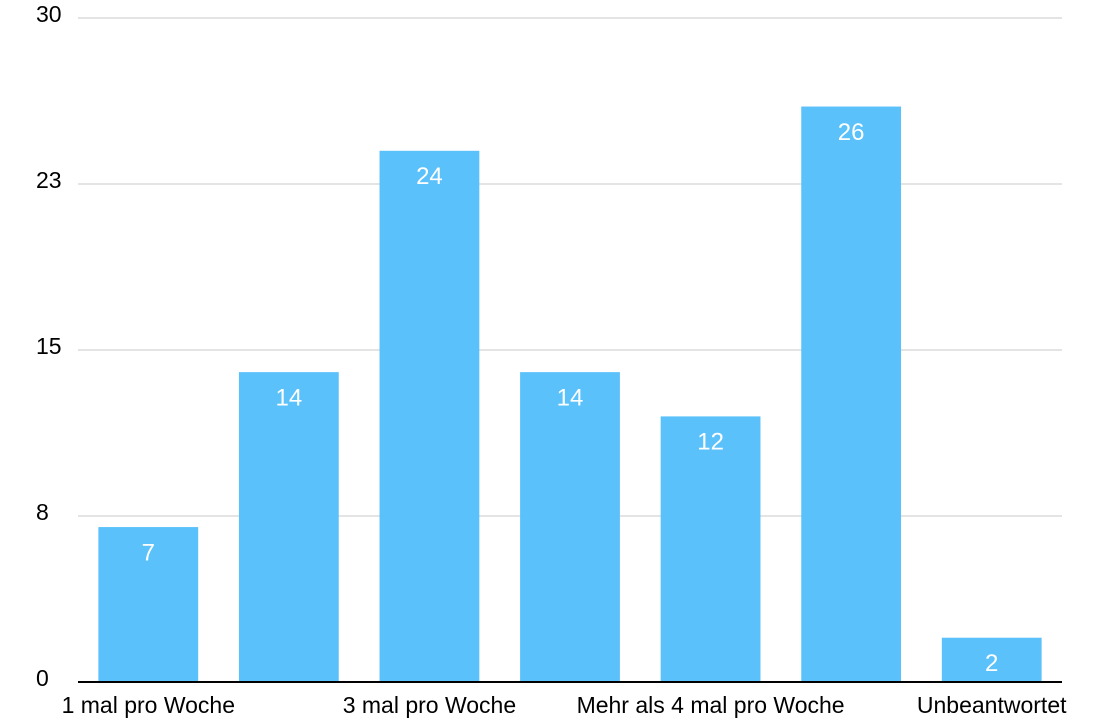  Describe the element at coordinates (991, 663) in the screenshot. I see `value-label: 2` at that location.